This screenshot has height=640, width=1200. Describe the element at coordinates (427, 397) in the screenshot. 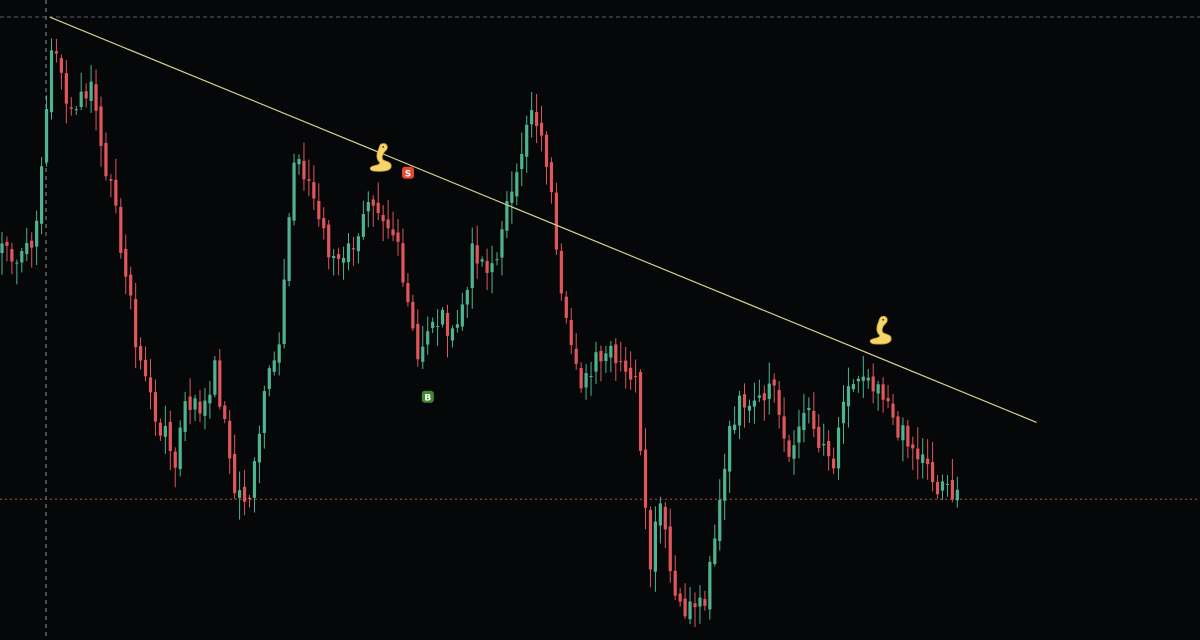

I see `buy-signal-badge: B` at that location.